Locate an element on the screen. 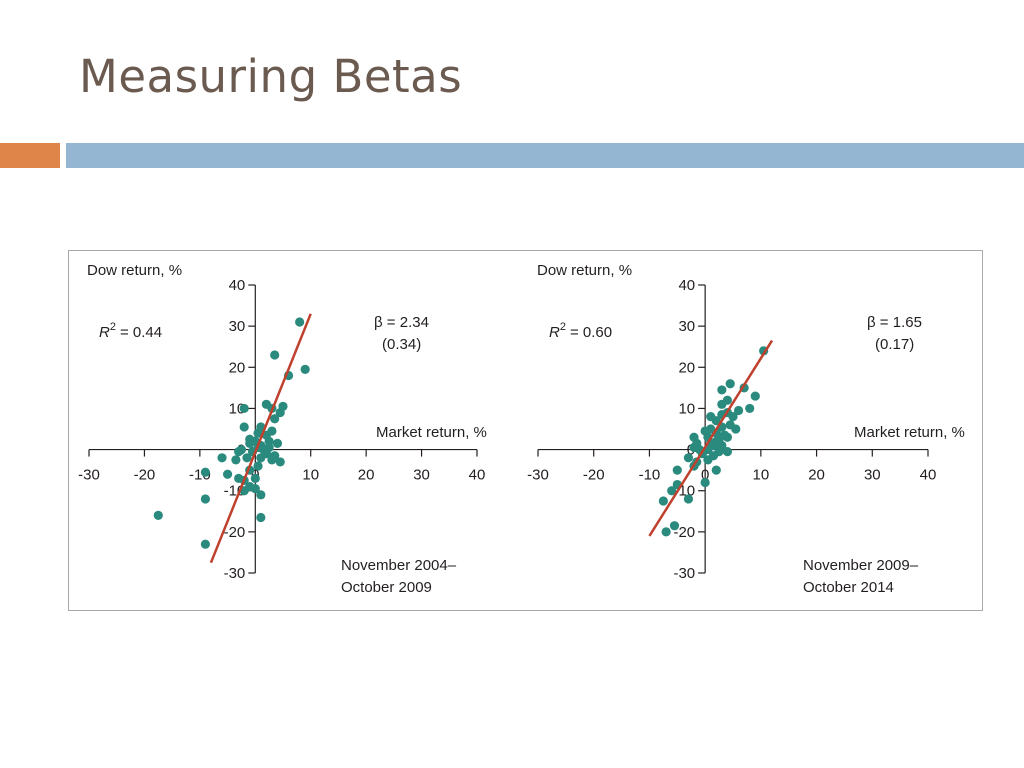  beta-value-label: β = 1.65 is located at coordinates (894, 322).